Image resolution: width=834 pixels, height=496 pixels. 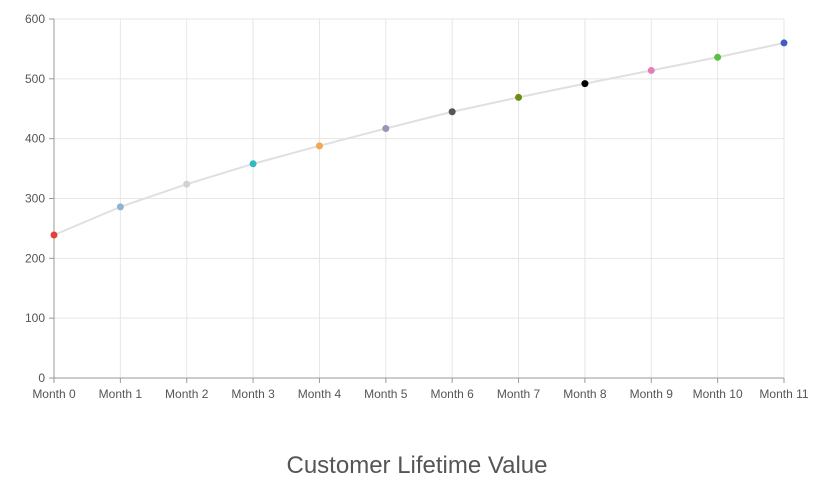 I want to click on x-tick-label: Month 8, so click(x=585, y=394).